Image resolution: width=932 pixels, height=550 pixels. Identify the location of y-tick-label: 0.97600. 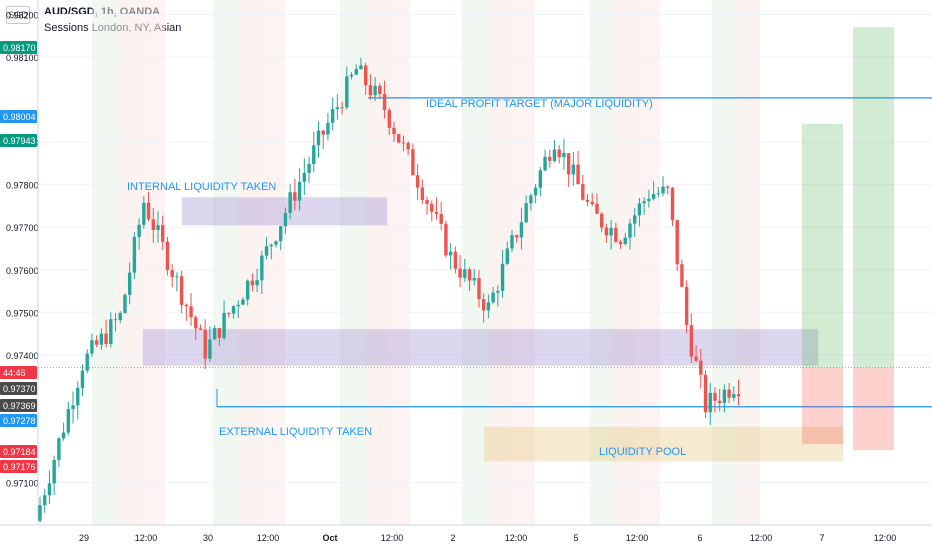
(22, 271).